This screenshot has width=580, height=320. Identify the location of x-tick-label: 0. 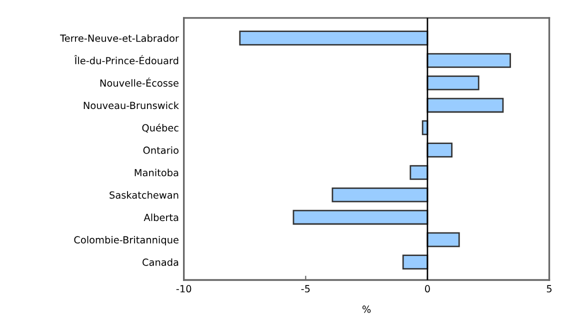
(427, 288).